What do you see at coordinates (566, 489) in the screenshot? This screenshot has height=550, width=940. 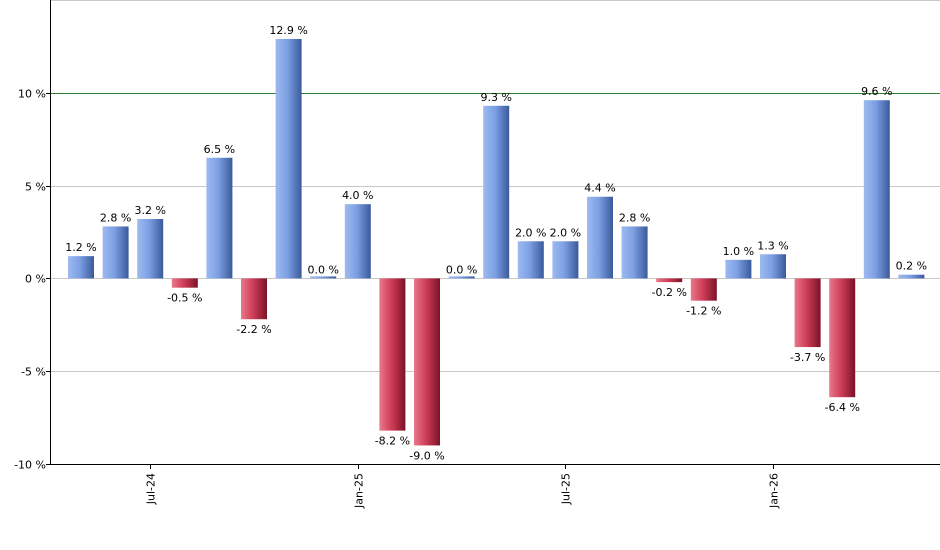 I see `x-tick-label: Jul-25` at bounding box center [566, 489].